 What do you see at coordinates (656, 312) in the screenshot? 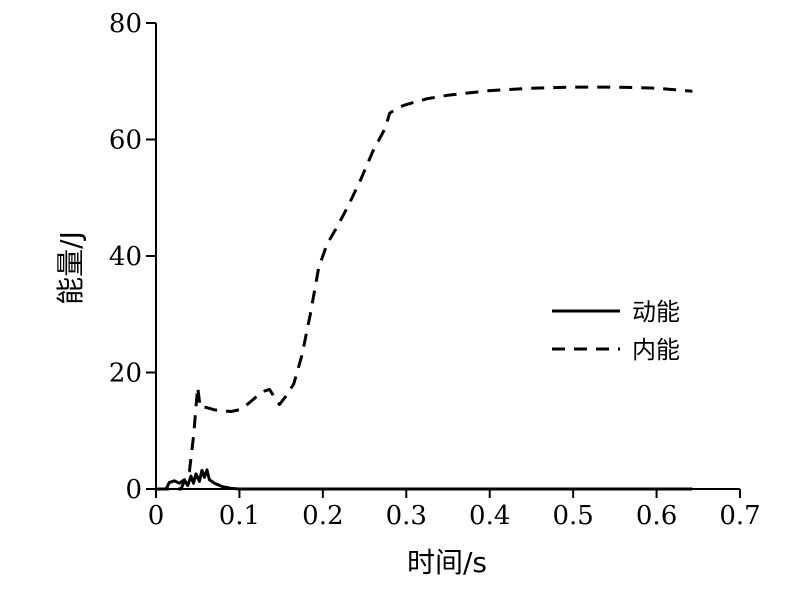
I see `legend-label-kinetic: 动能` at bounding box center [656, 312].